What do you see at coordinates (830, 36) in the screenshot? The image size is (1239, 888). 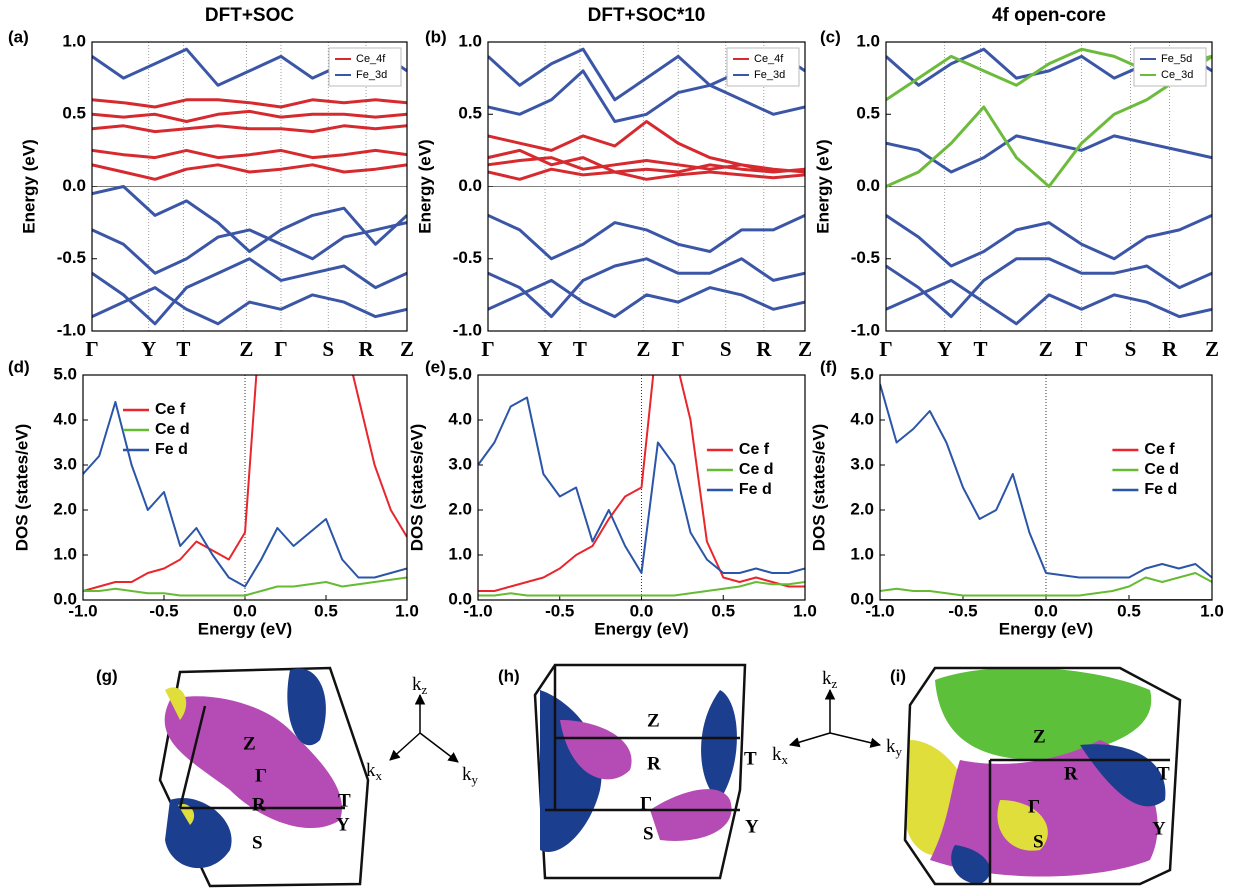 I see `panel-label: (c)` at bounding box center [830, 36].